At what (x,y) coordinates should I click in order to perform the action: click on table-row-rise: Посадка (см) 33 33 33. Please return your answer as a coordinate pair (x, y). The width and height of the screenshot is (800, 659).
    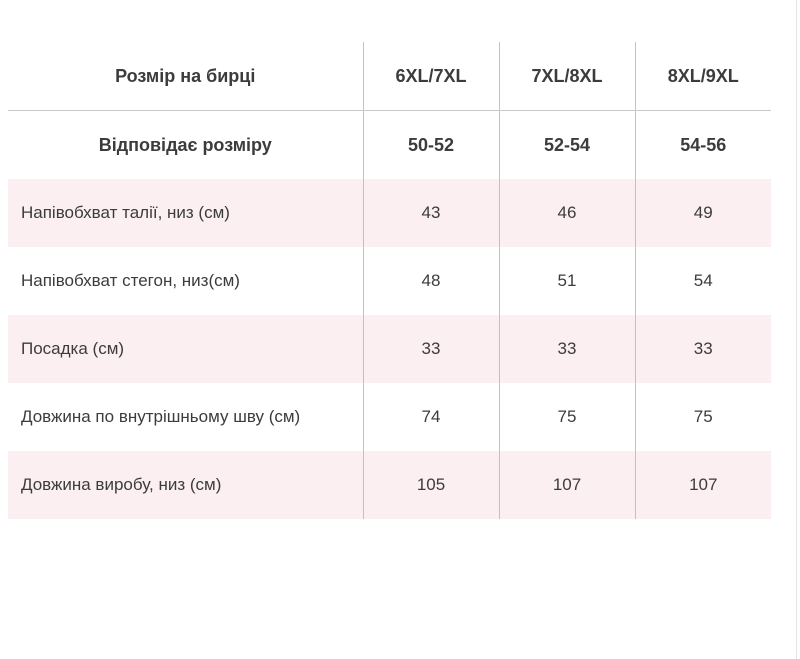
    Looking at the image, I should click on (389, 349).